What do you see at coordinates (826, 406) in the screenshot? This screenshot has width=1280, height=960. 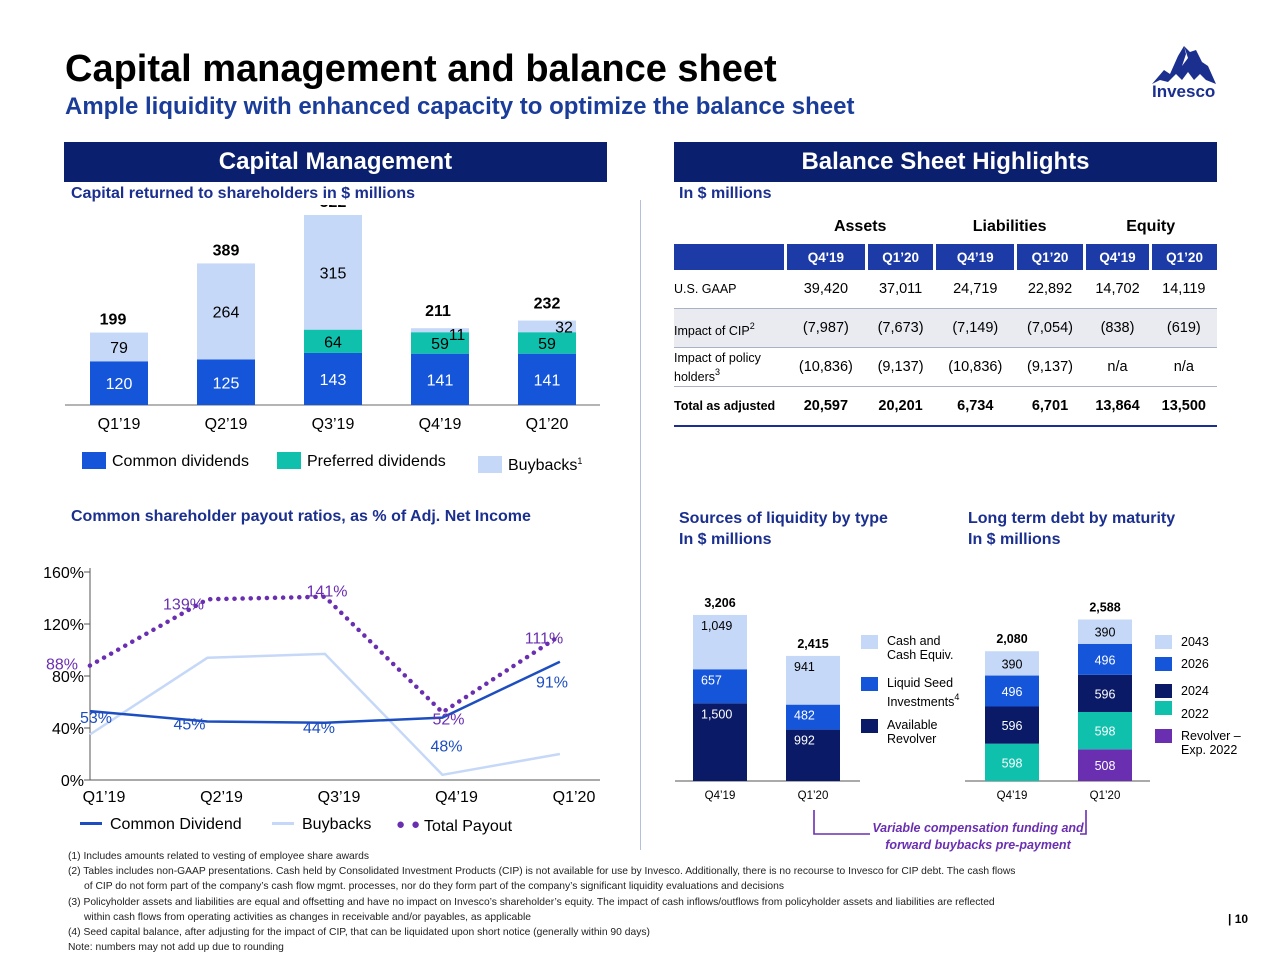 I see `table-cell: 20,597` at bounding box center [826, 406].